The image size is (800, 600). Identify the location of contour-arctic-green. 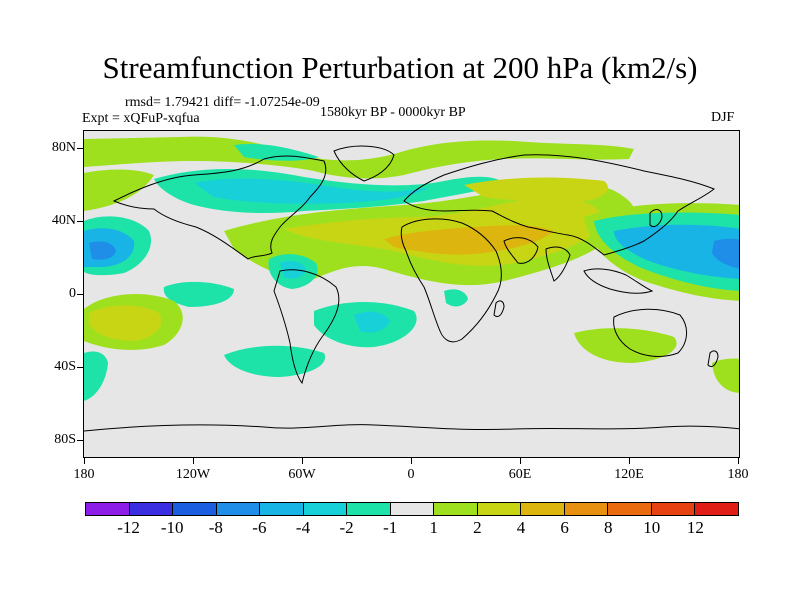
(359, 157).